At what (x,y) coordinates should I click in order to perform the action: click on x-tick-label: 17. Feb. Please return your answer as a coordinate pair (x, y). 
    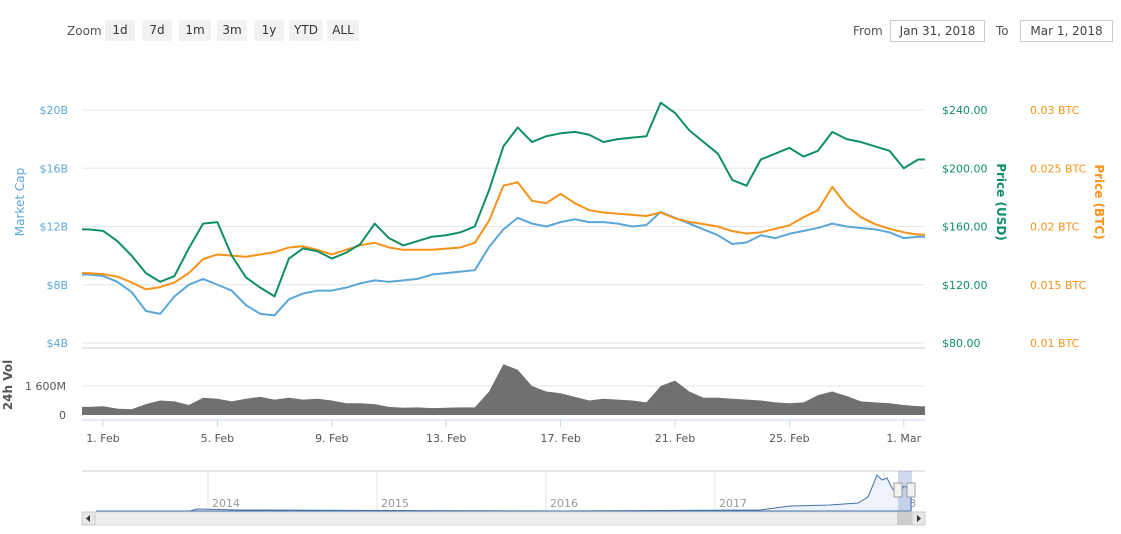
    Looking at the image, I should click on (560, 438).